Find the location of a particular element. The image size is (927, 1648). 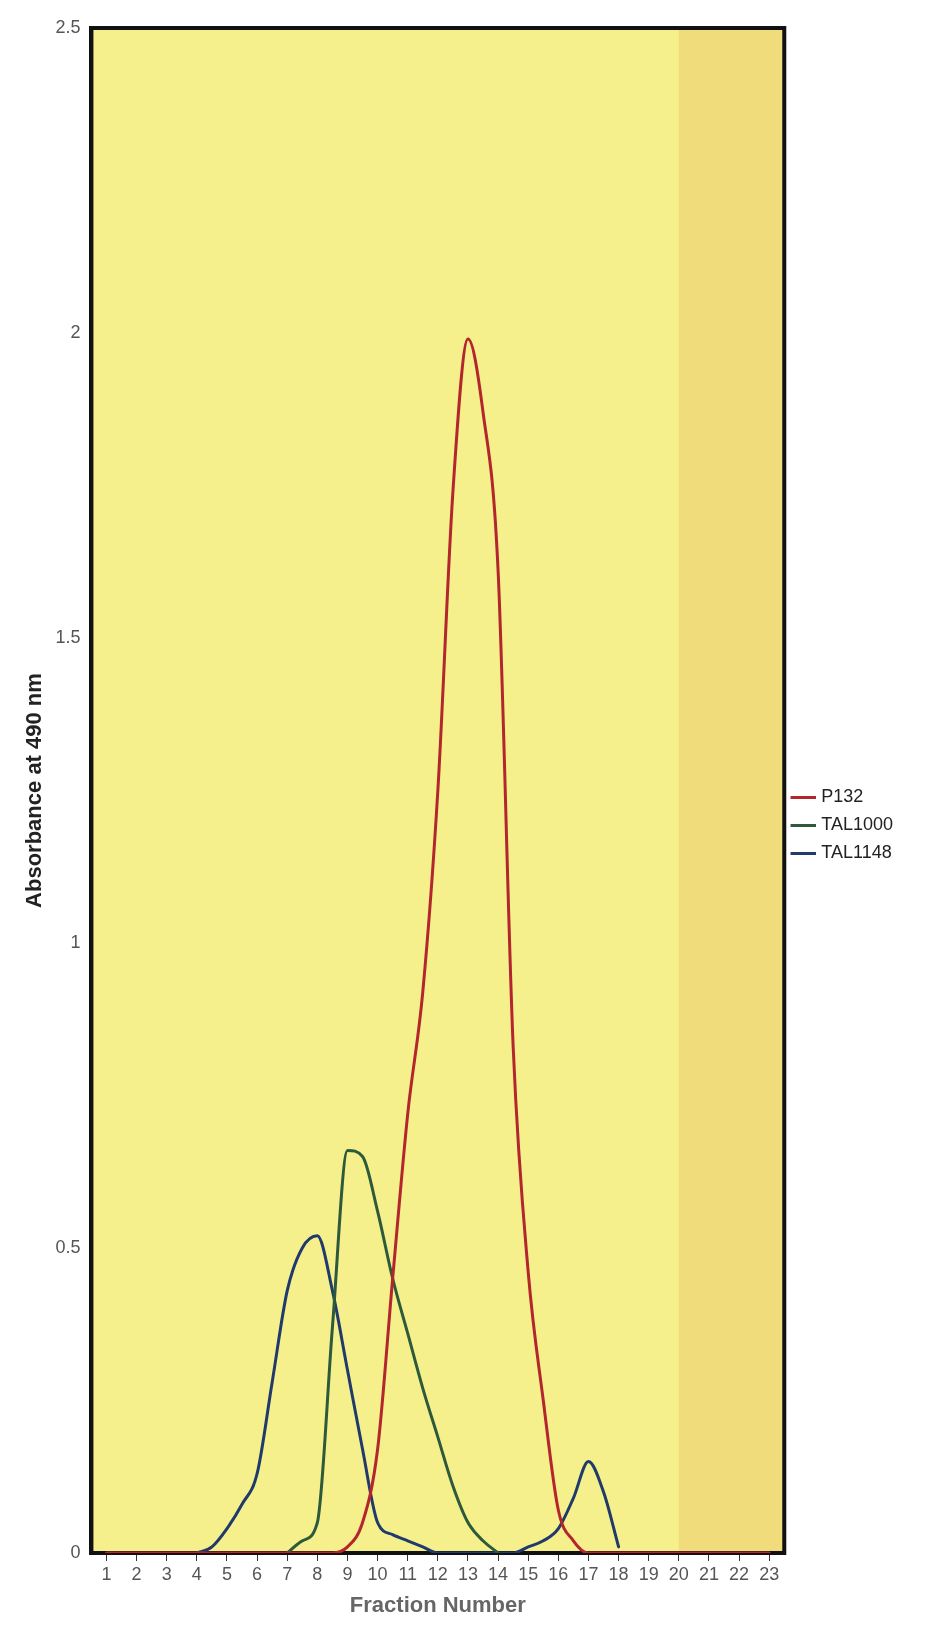

y-tick-label: 1 is located at coordinates (75, 941).